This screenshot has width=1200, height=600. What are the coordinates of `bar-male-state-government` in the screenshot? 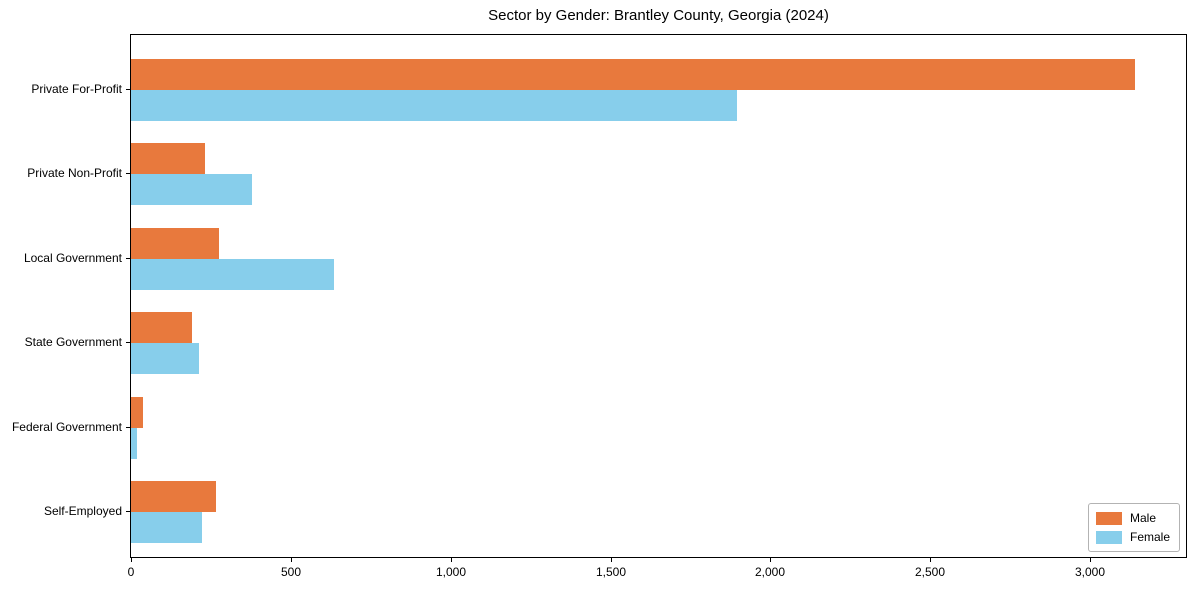 It's located at (161, 327).